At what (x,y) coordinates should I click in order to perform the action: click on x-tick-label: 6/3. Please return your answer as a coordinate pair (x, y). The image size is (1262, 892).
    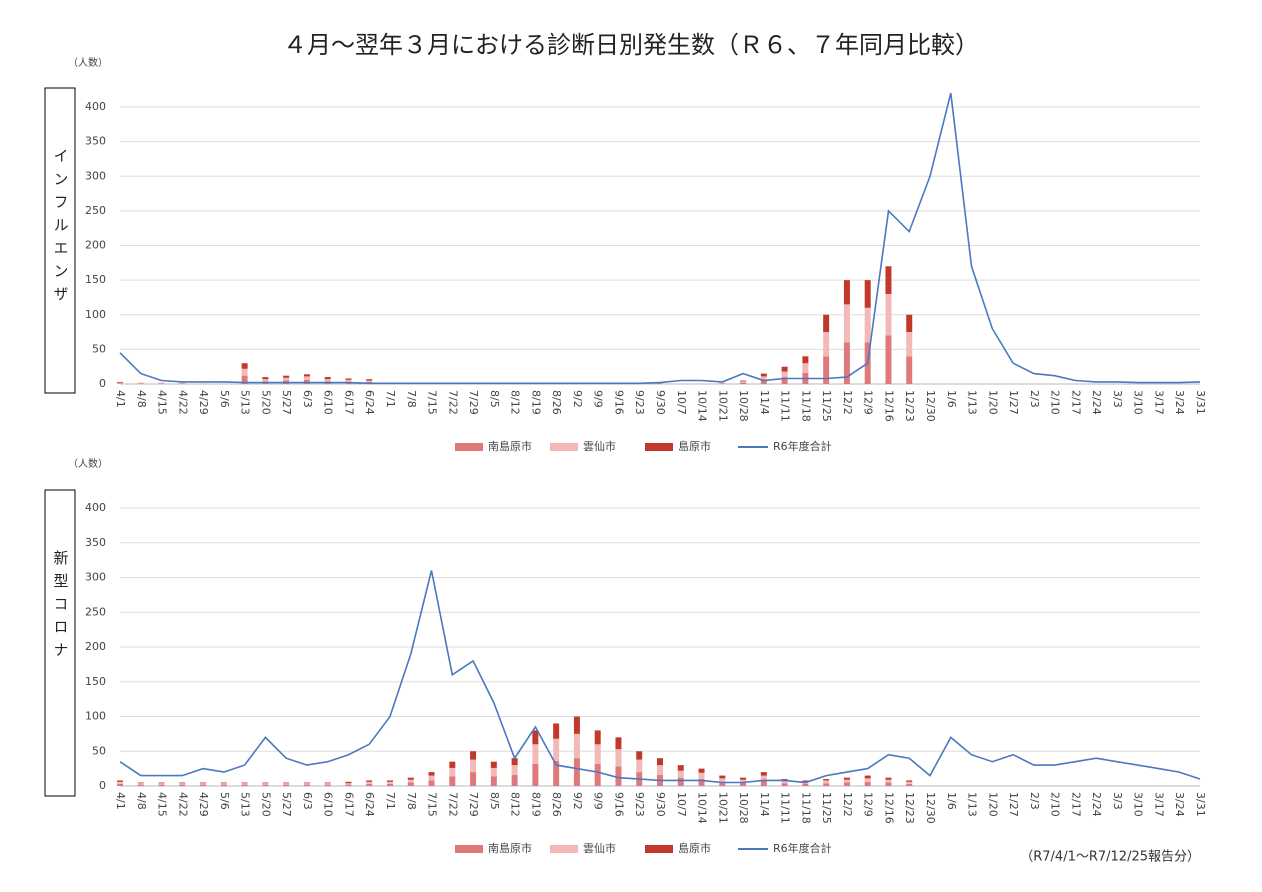
    Looking at the image, I should click on (307, 399).